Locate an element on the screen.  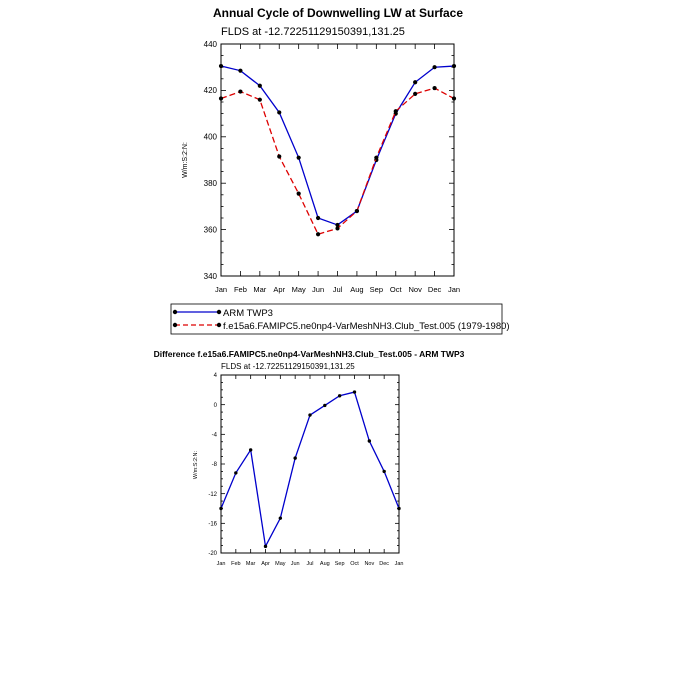
chart1-xtick-label: Jul is located at coordinates (338, 289).